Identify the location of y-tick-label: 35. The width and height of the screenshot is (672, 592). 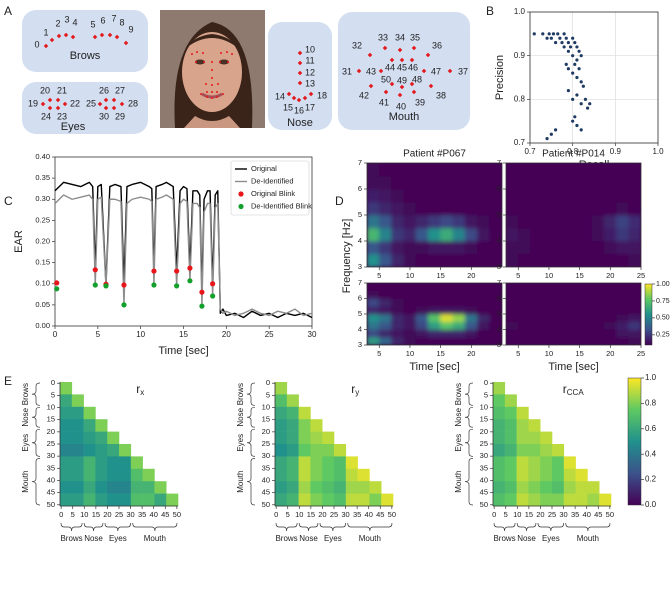
(484, 467).